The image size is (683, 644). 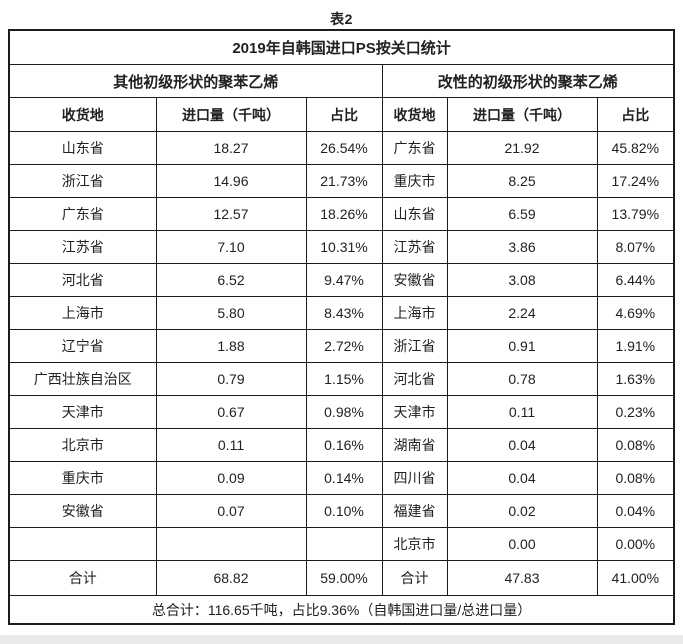 I want to click on volume-cell: 3.86, so click(x=522, y=247).